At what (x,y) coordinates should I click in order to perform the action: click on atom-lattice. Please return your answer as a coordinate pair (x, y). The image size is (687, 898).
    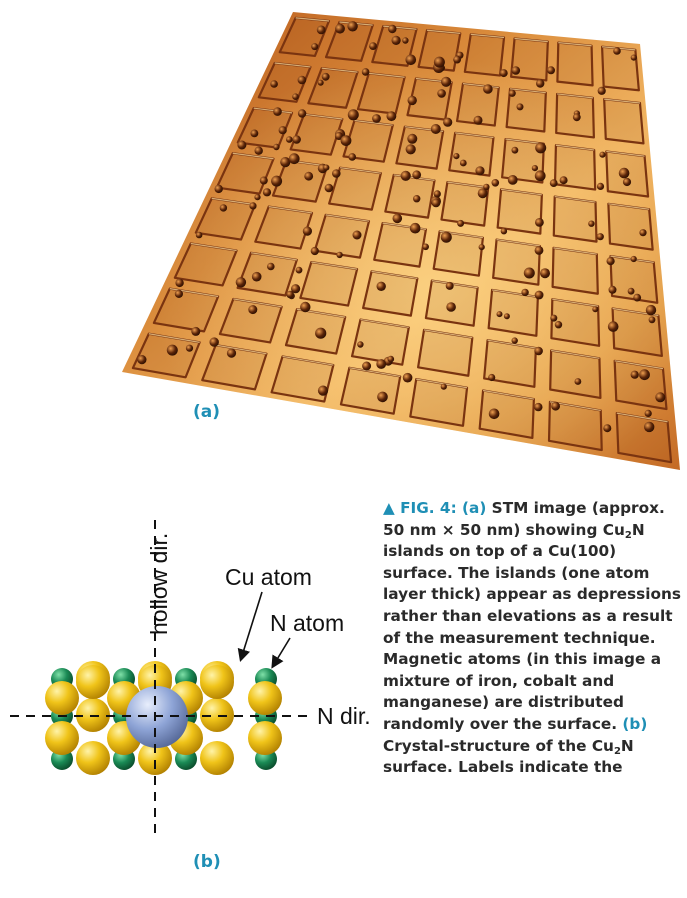
    Looking at the image, I should click on (163, 718).